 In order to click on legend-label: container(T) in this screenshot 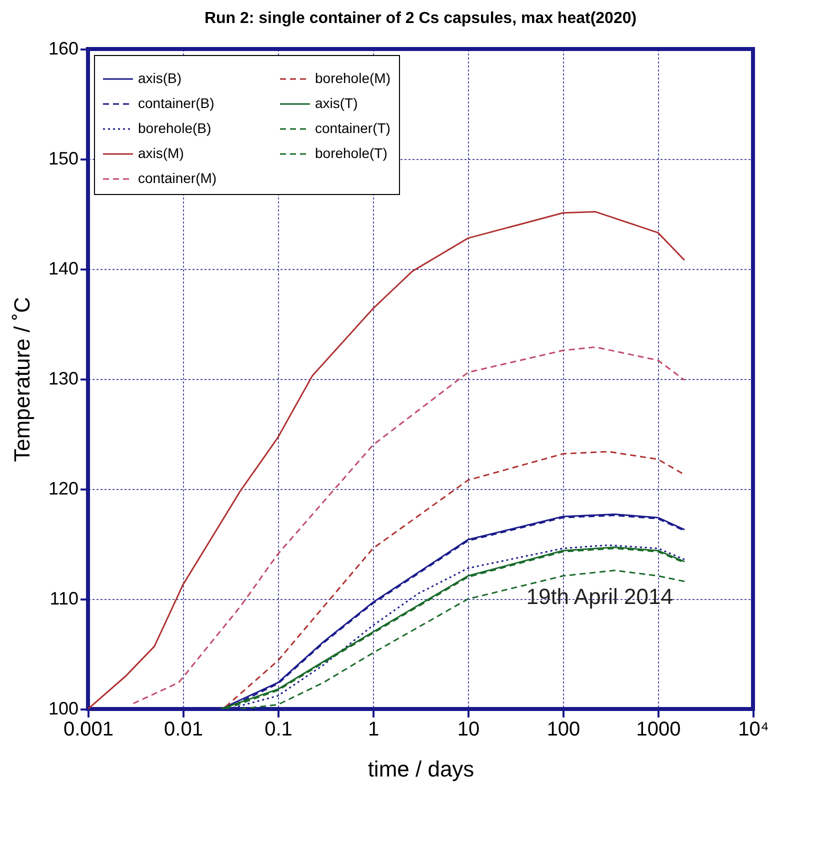, I will do `click(352, 128)`.